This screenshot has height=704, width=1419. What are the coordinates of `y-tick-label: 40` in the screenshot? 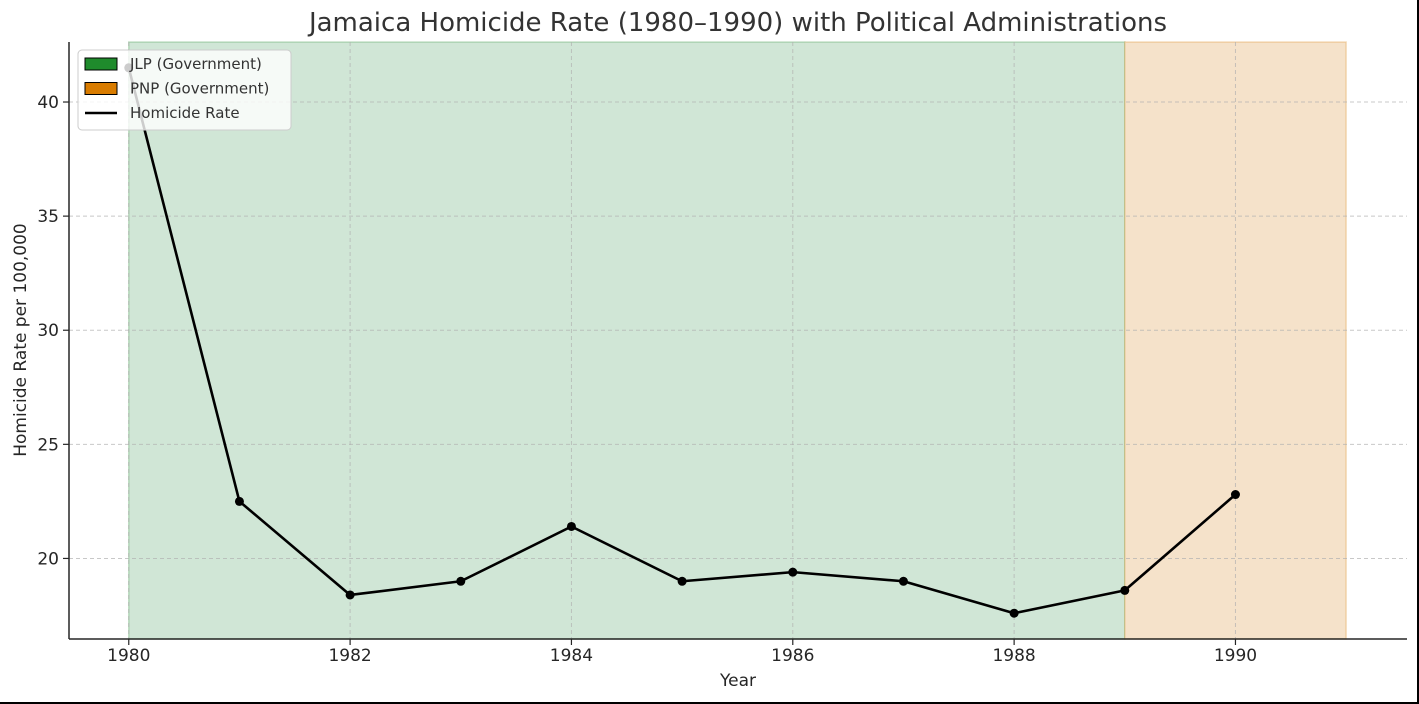 It's located at (48, 103).